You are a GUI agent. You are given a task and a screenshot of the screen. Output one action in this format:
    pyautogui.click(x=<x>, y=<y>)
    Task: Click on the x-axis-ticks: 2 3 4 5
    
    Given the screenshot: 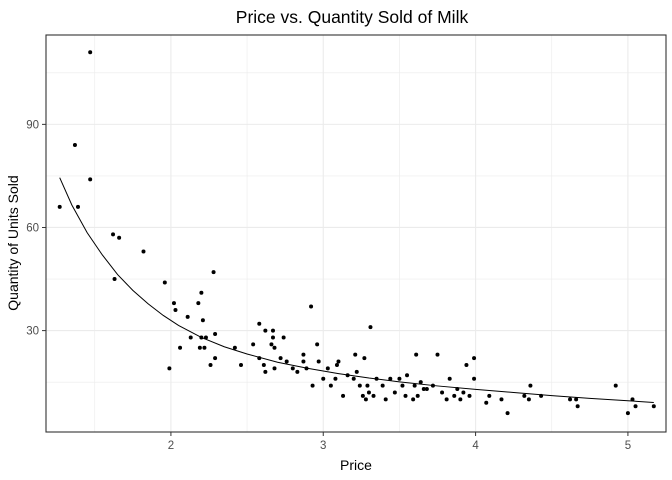 What is the action you would take?
    pyautogui.click(x=399, y=442)
    